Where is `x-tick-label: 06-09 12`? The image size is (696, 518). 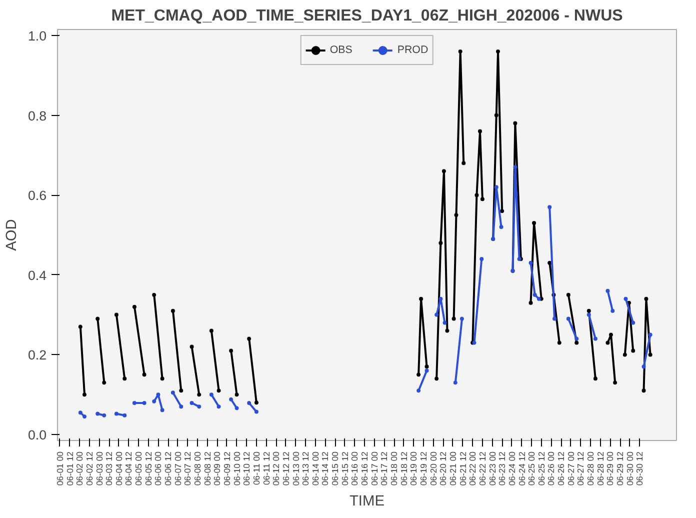
x-tick-label: 06-09 12 is located at coordinates (227, 468).